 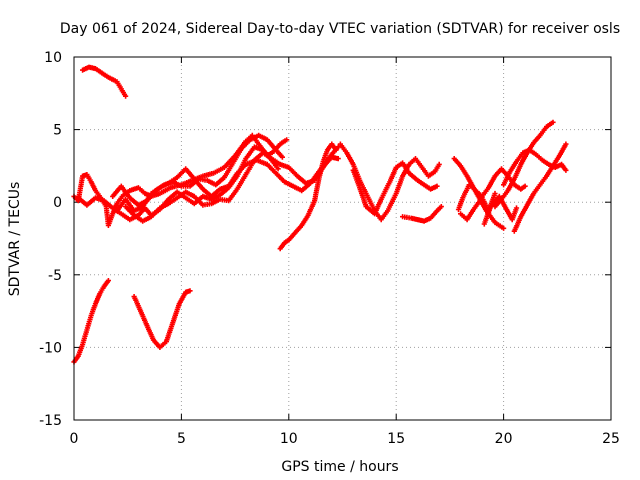 I want to click on y-tick-label: -15, so click(x=50, y=421).